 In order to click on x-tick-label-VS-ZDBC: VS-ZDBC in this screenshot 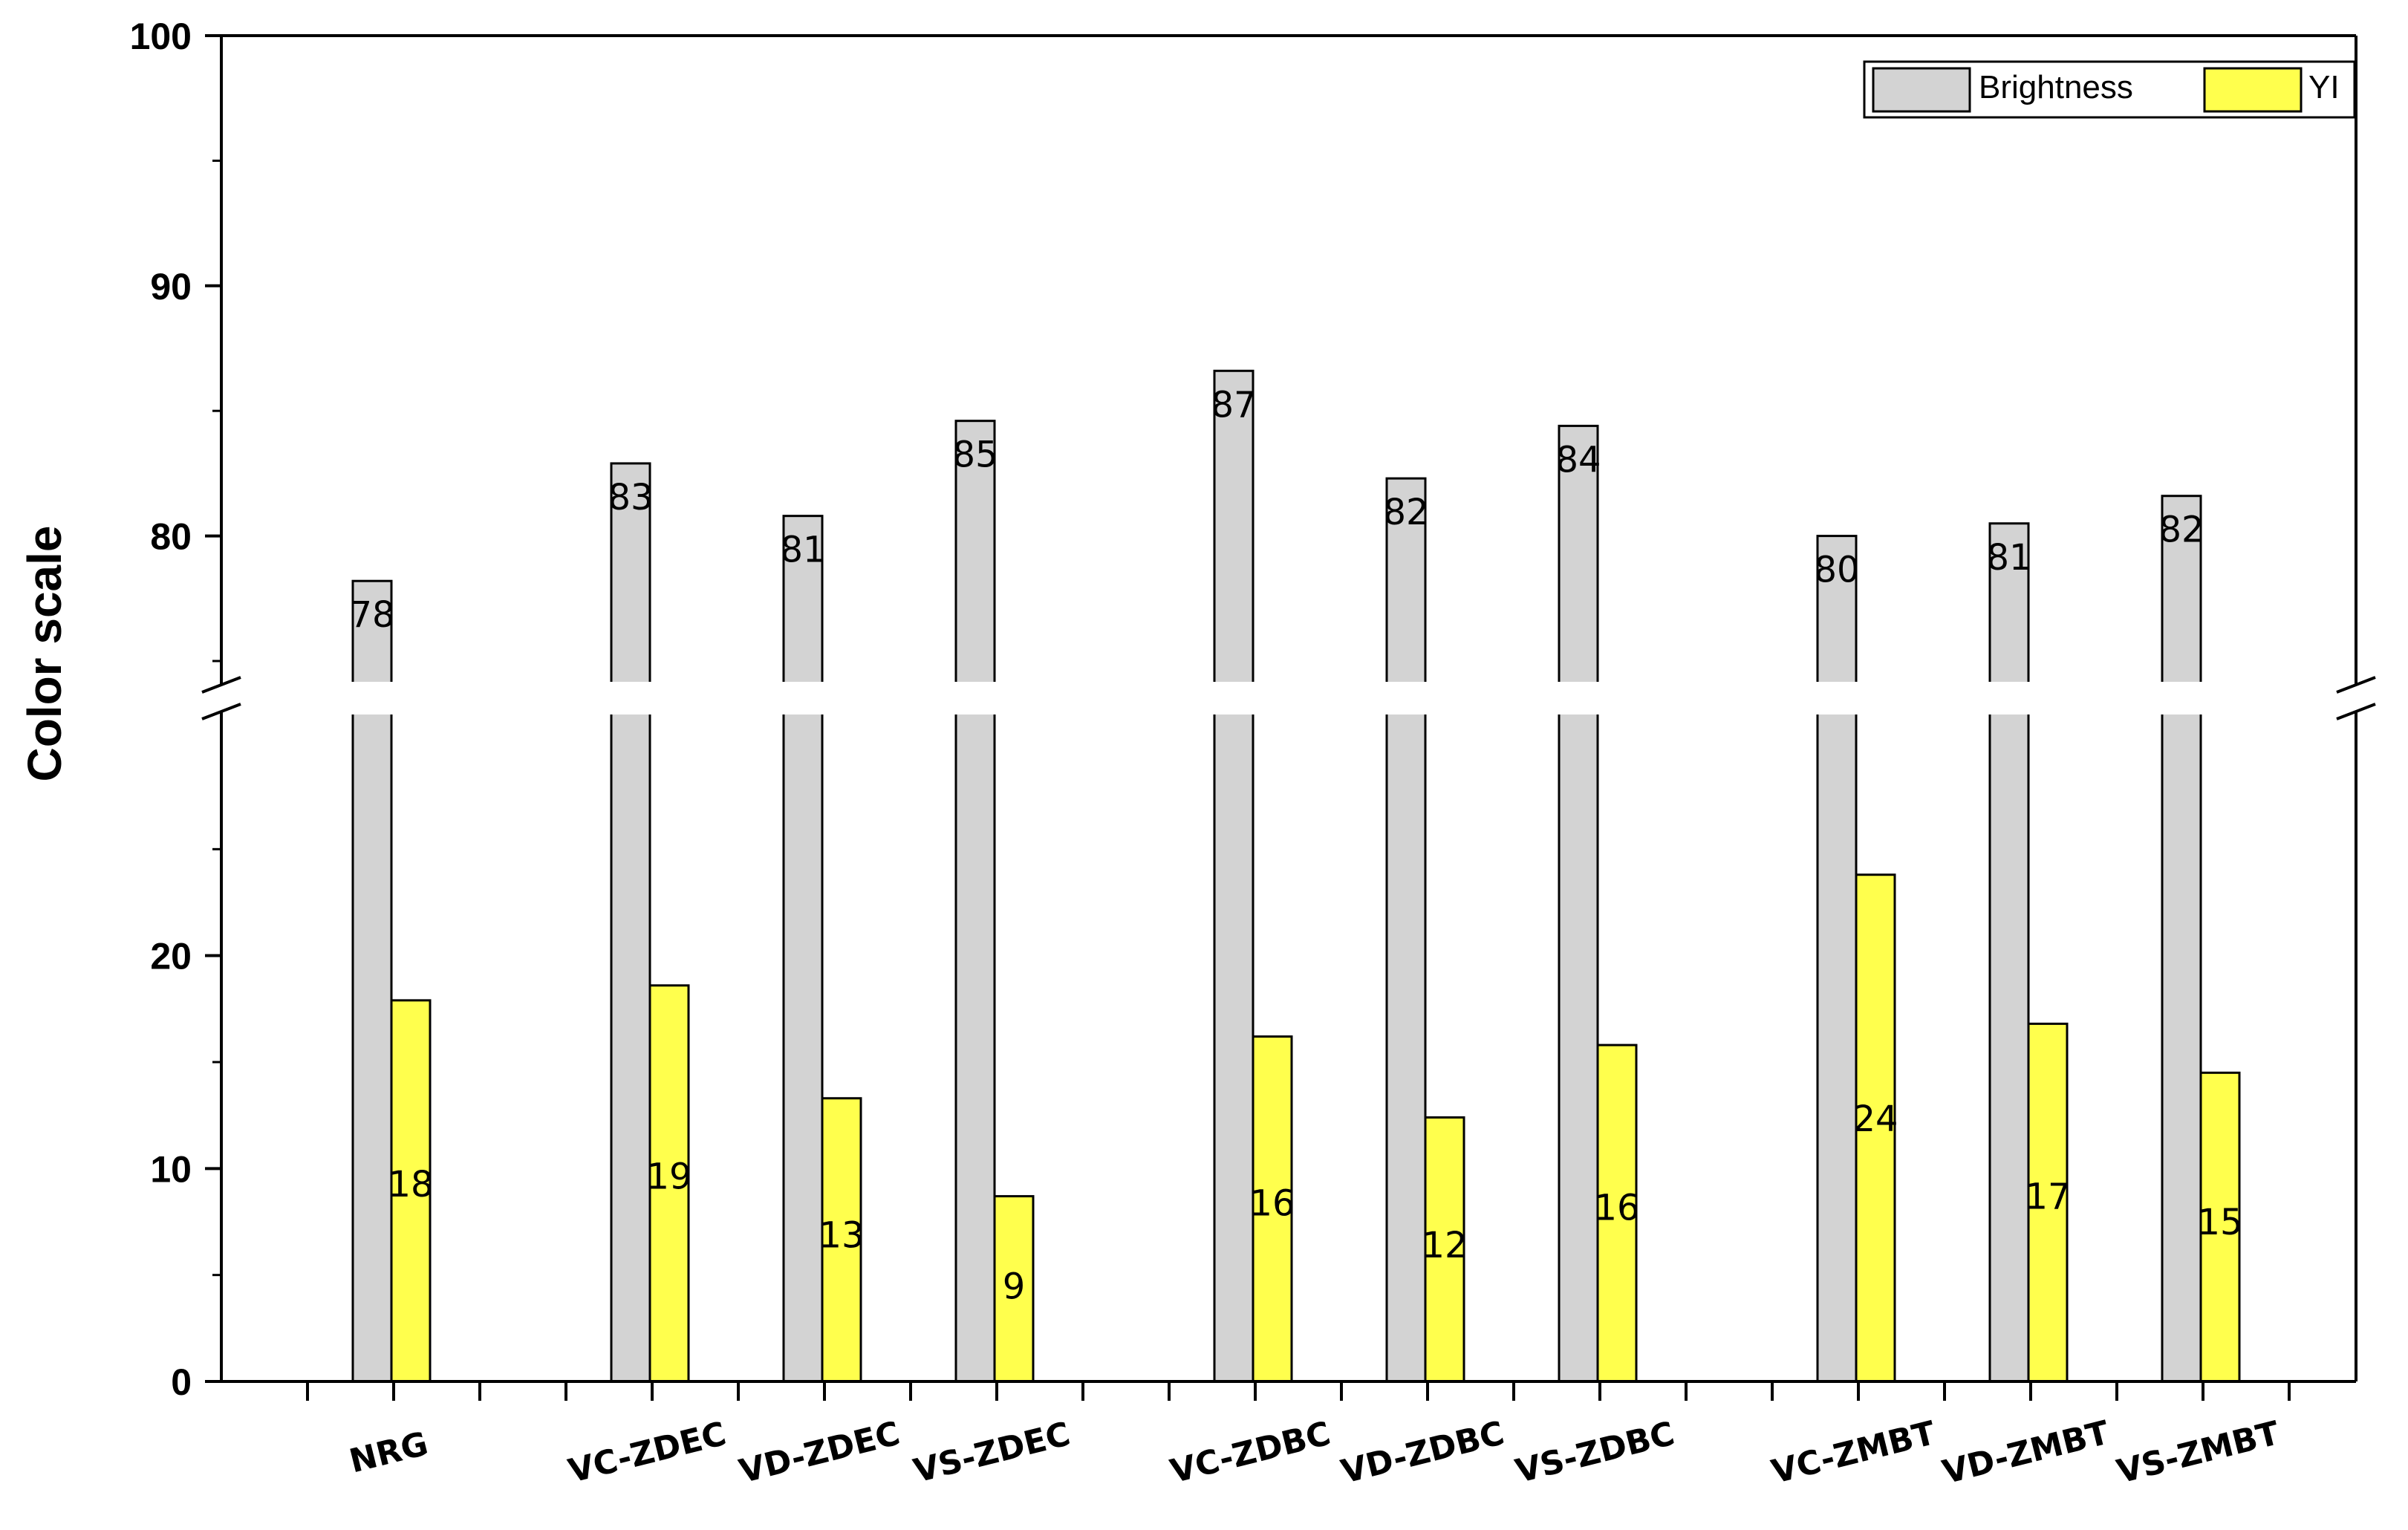, I will do `click(1595, 1453)`.